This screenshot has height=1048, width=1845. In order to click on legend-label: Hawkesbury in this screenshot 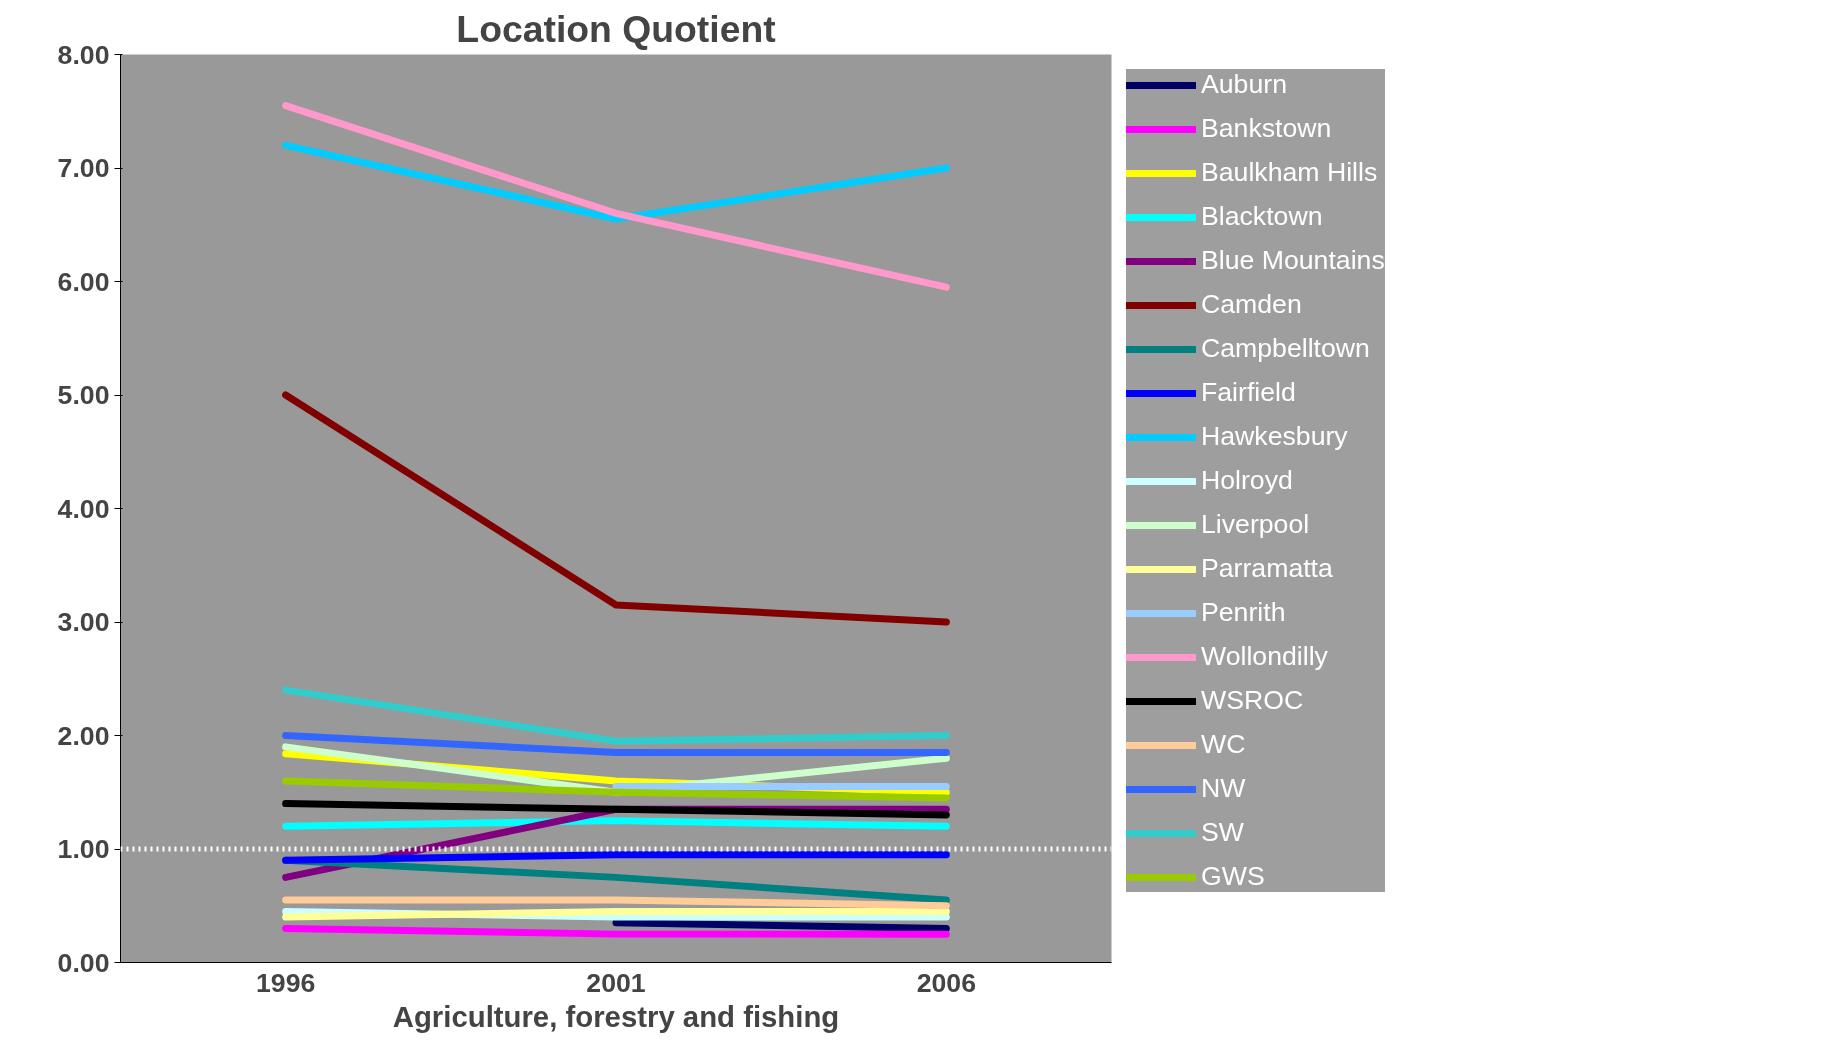, I will do `click(1274, 436)`.